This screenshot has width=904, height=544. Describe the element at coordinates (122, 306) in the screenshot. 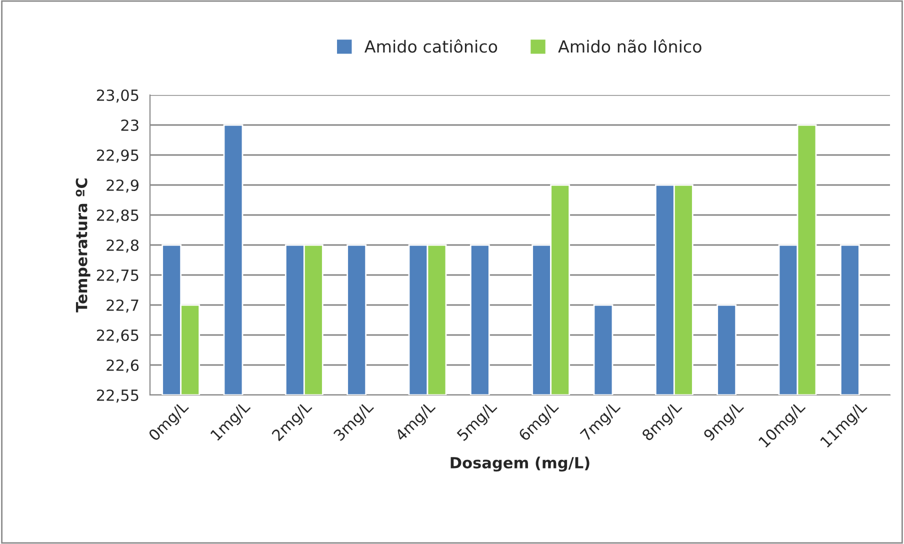

I see `y-tick-label: 22,7` at that location.